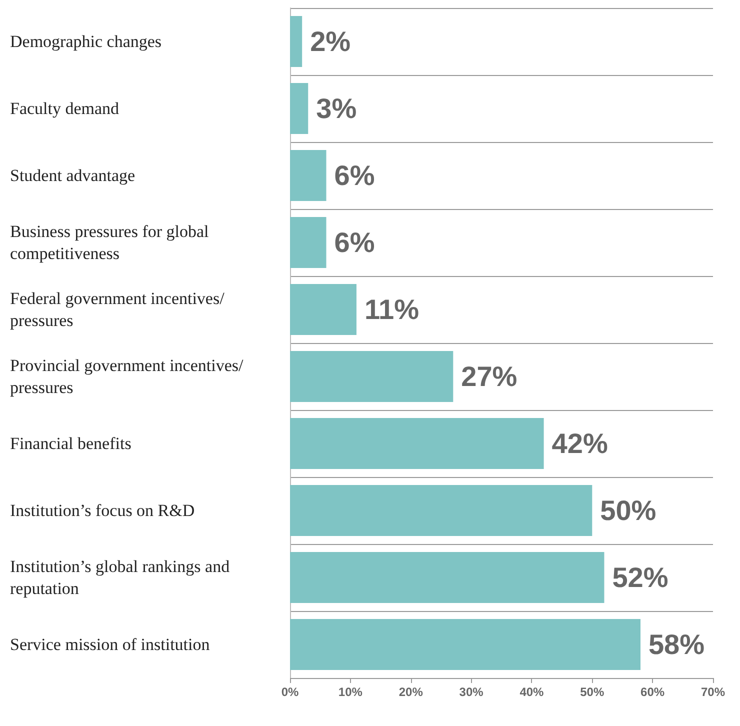  What do you see at coordinates (713, 692) in the screenshot?
I see `x-tick-label: 70%` at bounding box center [713, 692].